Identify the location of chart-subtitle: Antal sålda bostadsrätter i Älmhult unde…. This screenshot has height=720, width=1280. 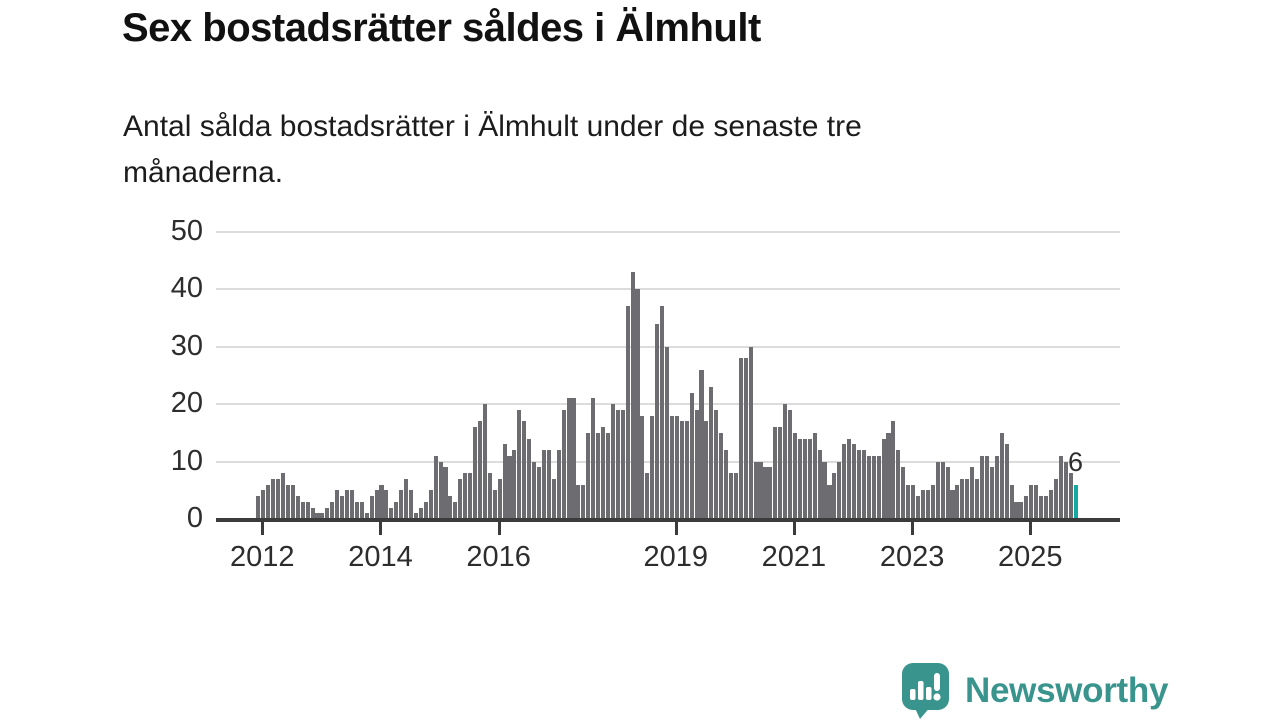
(492, 150).